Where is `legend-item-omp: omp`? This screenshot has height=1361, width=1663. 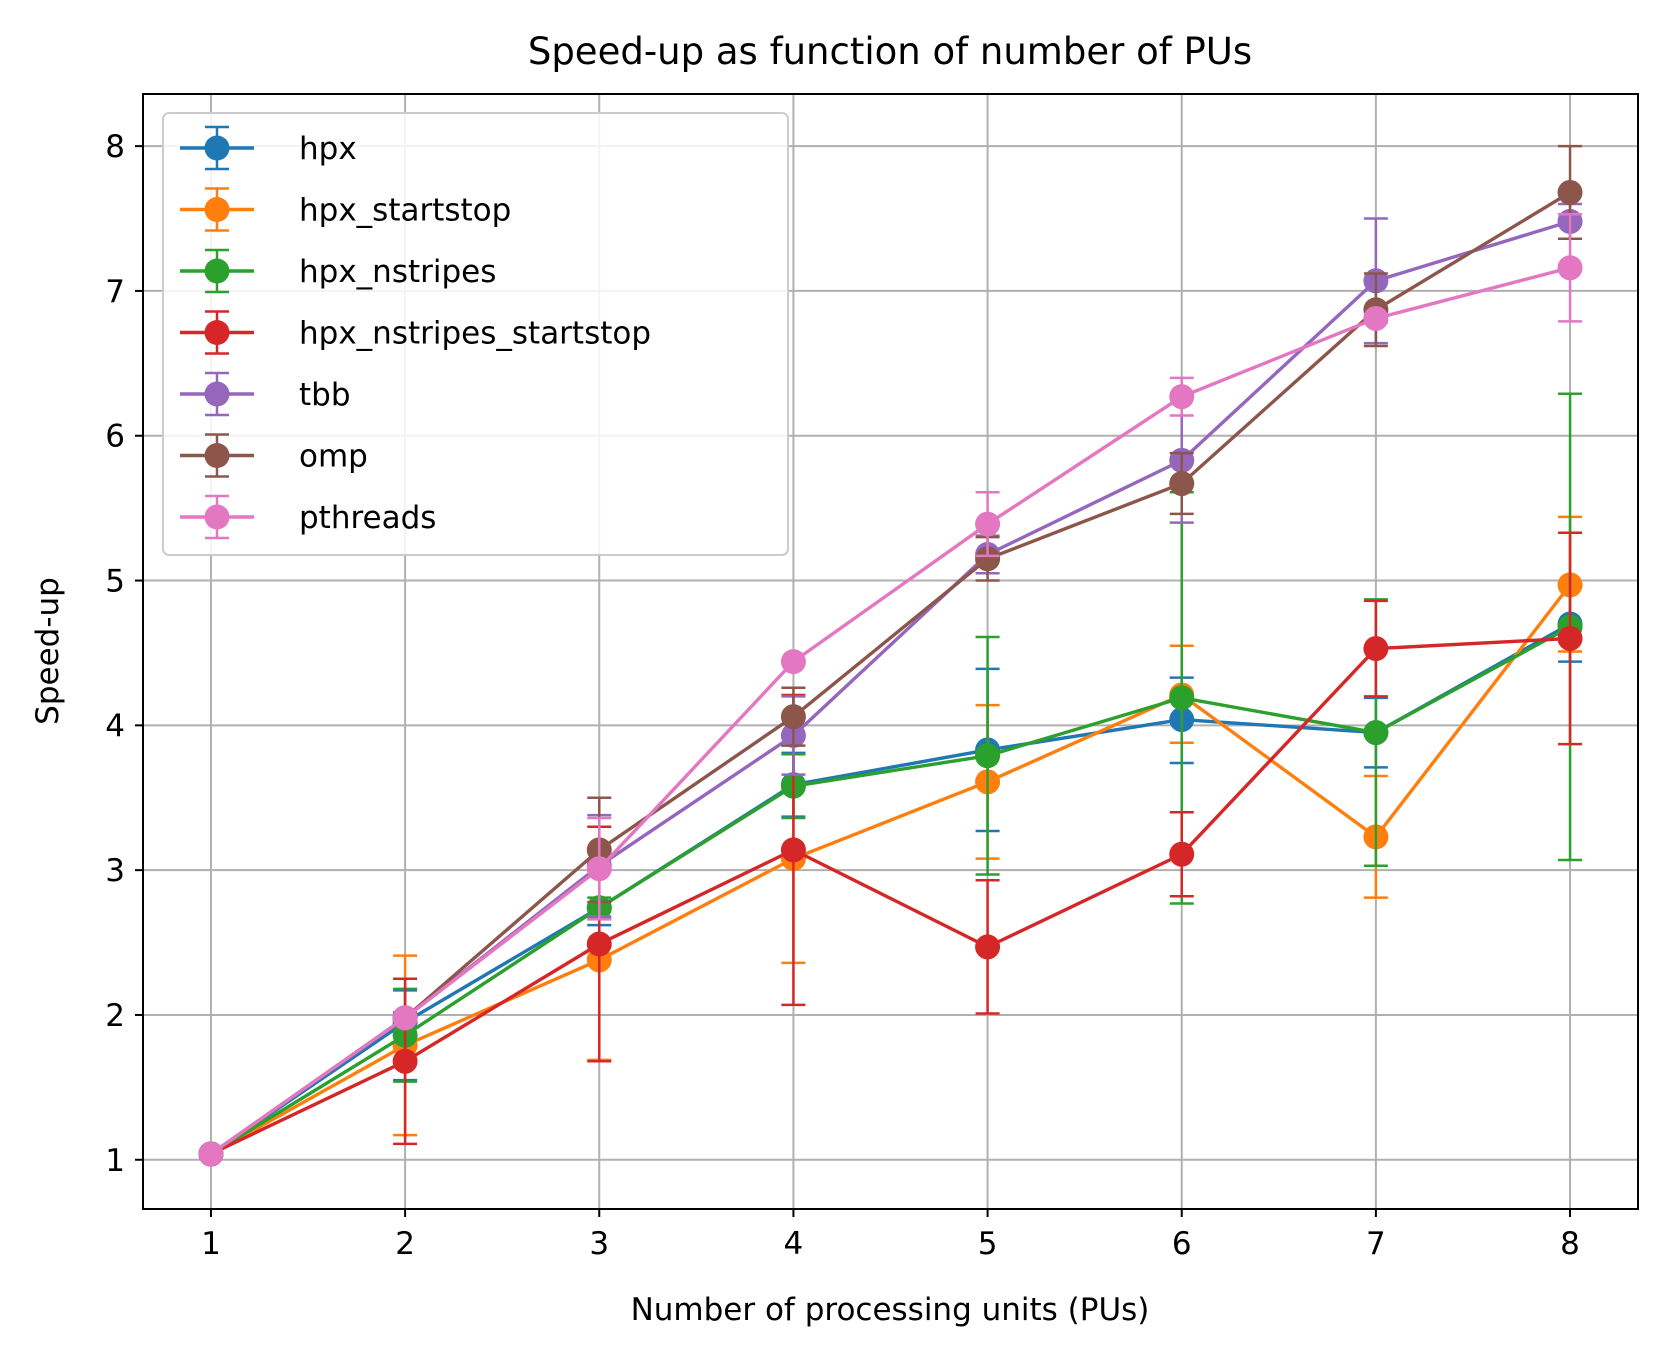
legend-item-omp: omp is located at coordinates (274, 455).